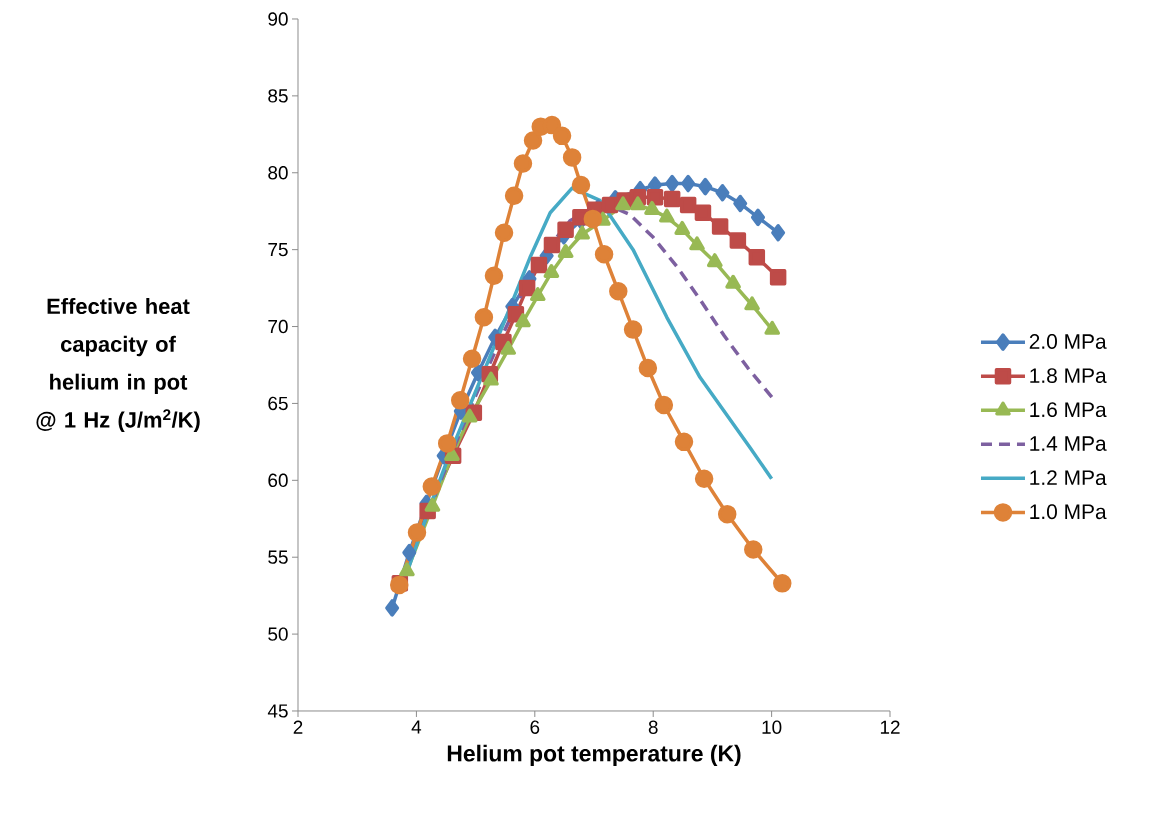 The width and height of the screenshot is (1153, 816). I want to click on legend-label: 1.8 MPa, so click(1068, 375).